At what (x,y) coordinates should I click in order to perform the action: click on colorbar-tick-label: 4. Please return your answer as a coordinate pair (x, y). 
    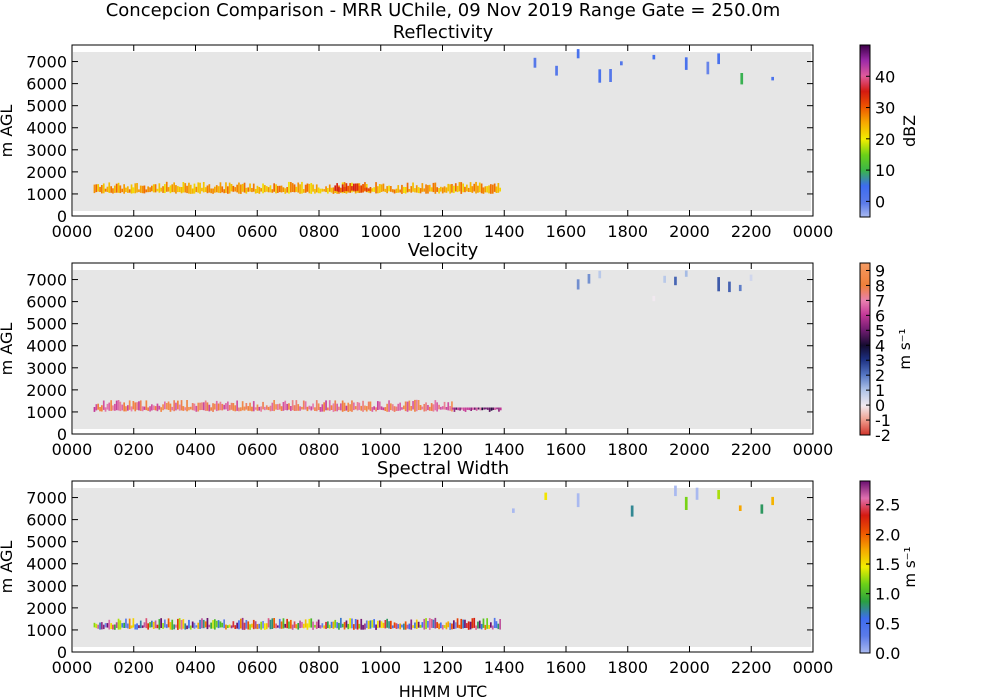
    Looking at the image, I should click on (880, 345).